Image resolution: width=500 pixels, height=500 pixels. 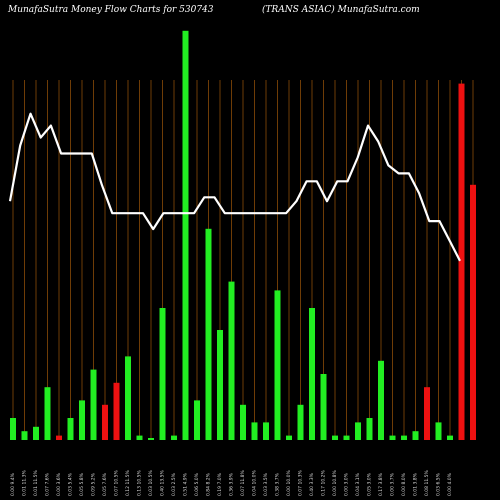 I want to click on tick-label: 0.05 3.0%, so click(x=370, y=484).